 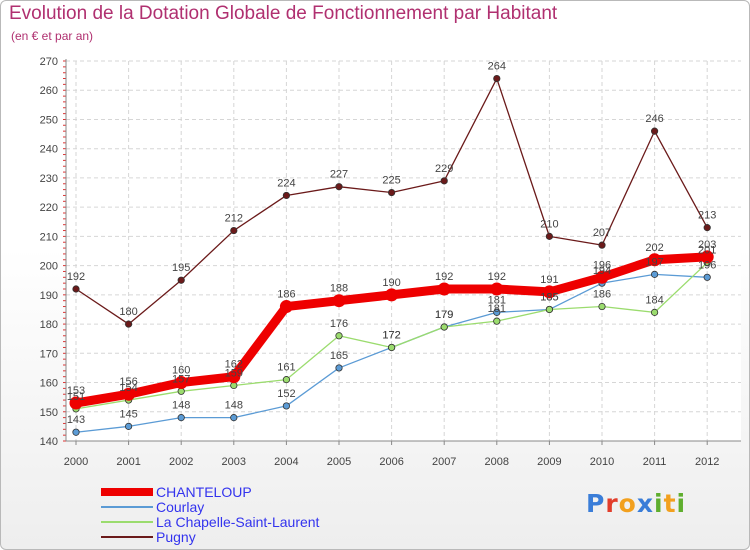 What do you see at coordinates (49, 296) in the screenshot?
I see `y-tick-label: 190` at bounding box center [49, 296].